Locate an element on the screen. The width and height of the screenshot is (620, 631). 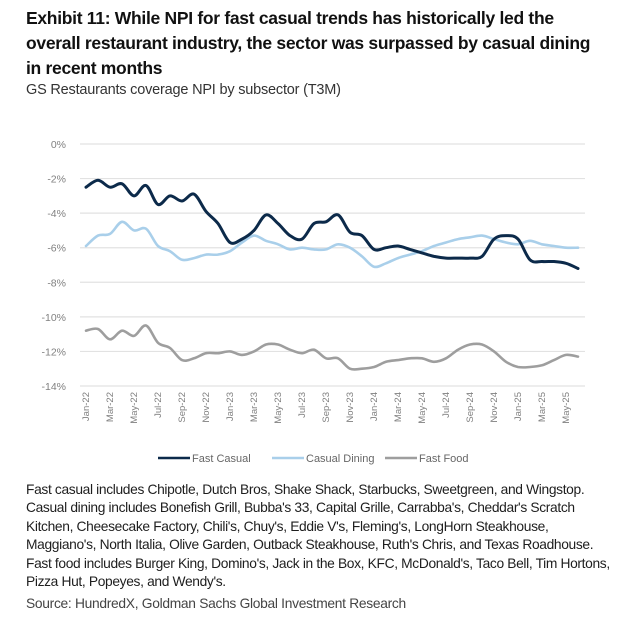
x-tick-label: Jan-22 is located at coordinates (86, 406).